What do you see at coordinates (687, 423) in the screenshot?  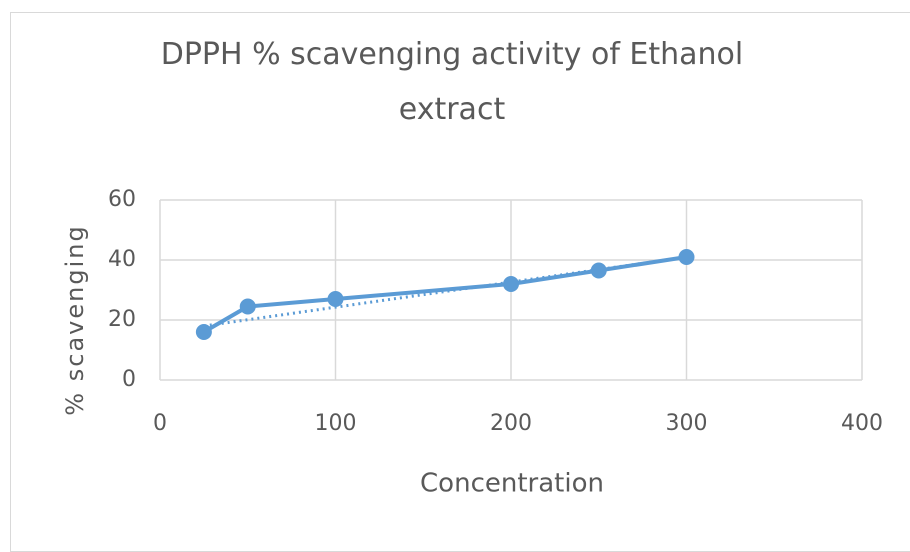 I see `x-tick-label: 300` at bounding box center [687, 423].